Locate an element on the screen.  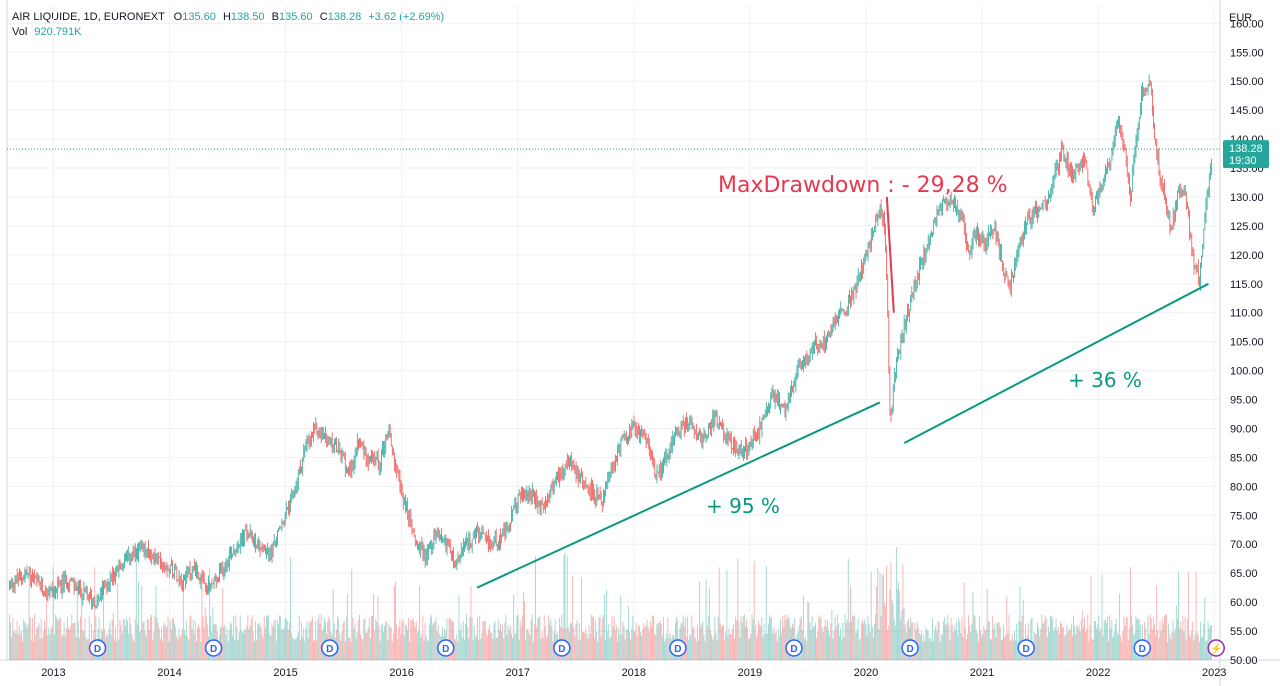
x-tick-label: 2014 is located at coordinates (169, 673).